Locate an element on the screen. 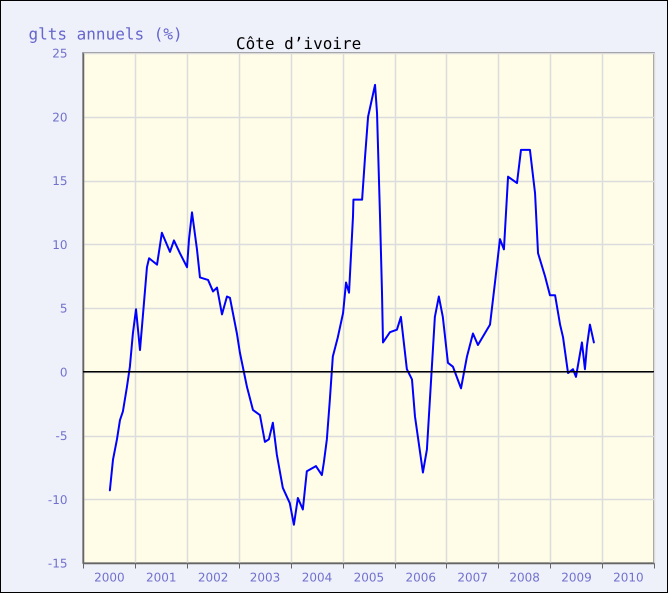 The image size is (668, 593). y-tick-label: 15 is located at coordinates (60, 181).